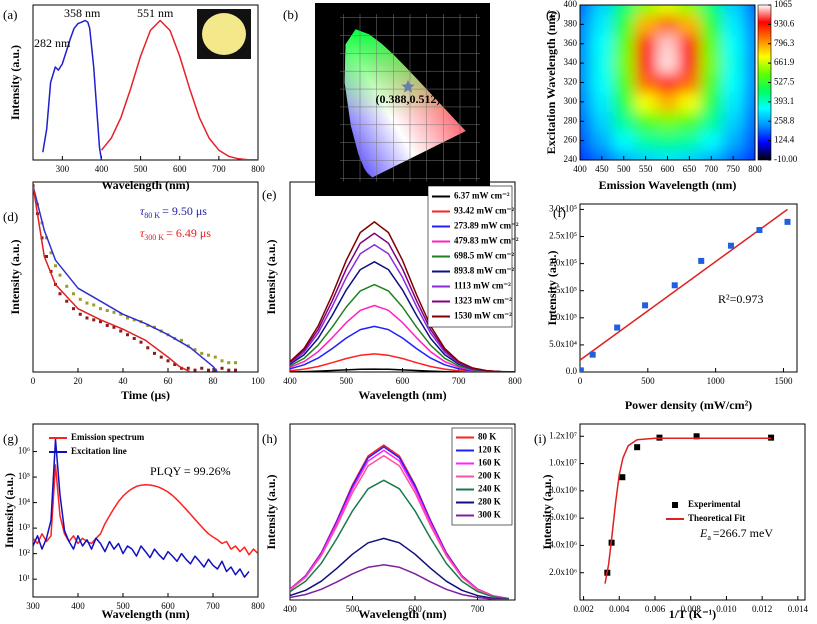  What do you see at coordinates (489, 502) in the screenshot?
I see `legend-label: 280 K` at bounding box center [489, 502].